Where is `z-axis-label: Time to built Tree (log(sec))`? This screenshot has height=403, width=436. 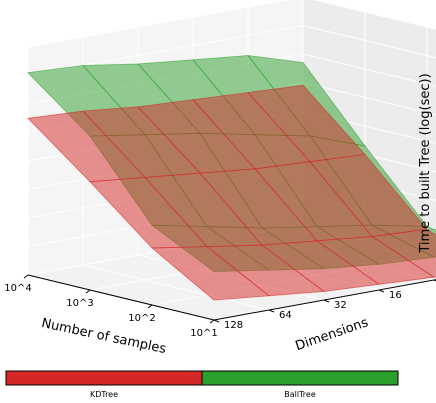 z-axis-label: Time to built Tree (log(sec)) is located at coordinates (425, 163).